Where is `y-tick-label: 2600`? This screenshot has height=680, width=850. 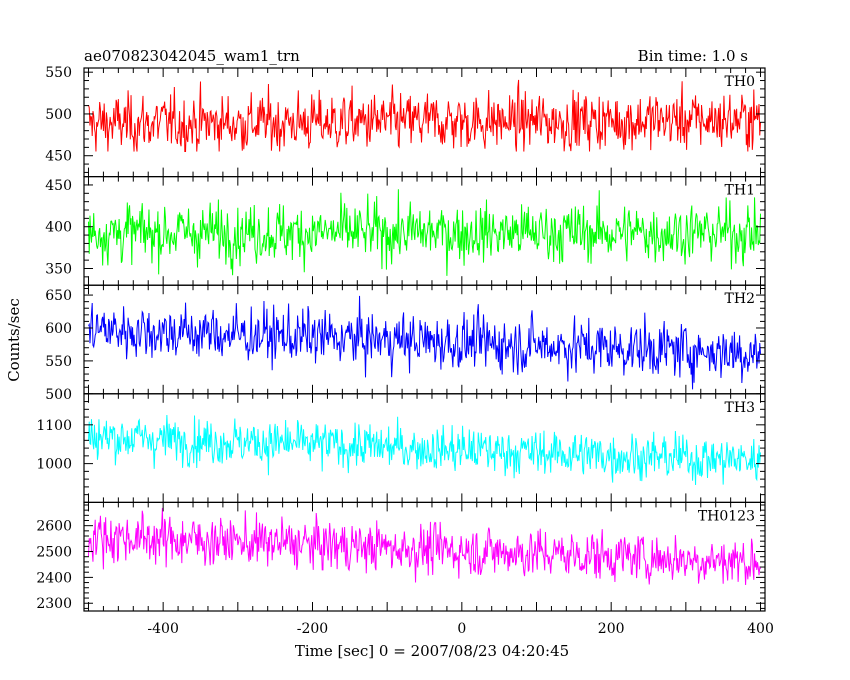 y-tick-label: 2600 is located at coordinates (54, 527).